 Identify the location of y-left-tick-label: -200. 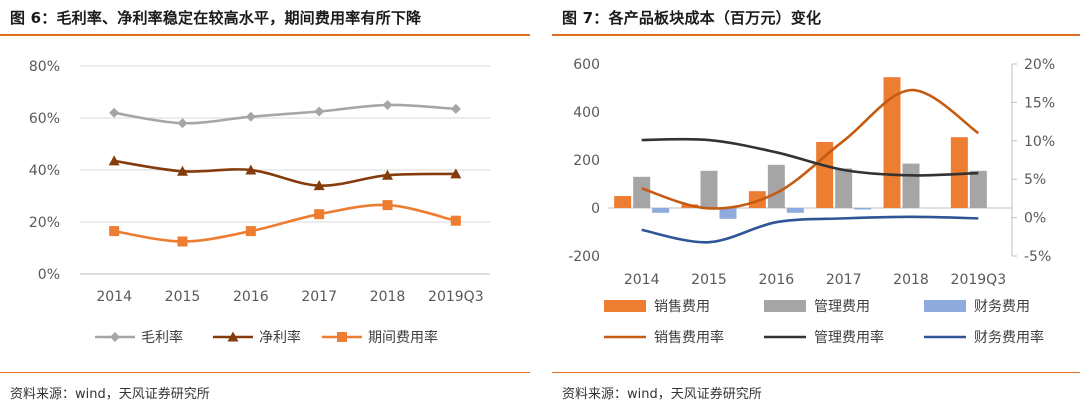
(584, 257).